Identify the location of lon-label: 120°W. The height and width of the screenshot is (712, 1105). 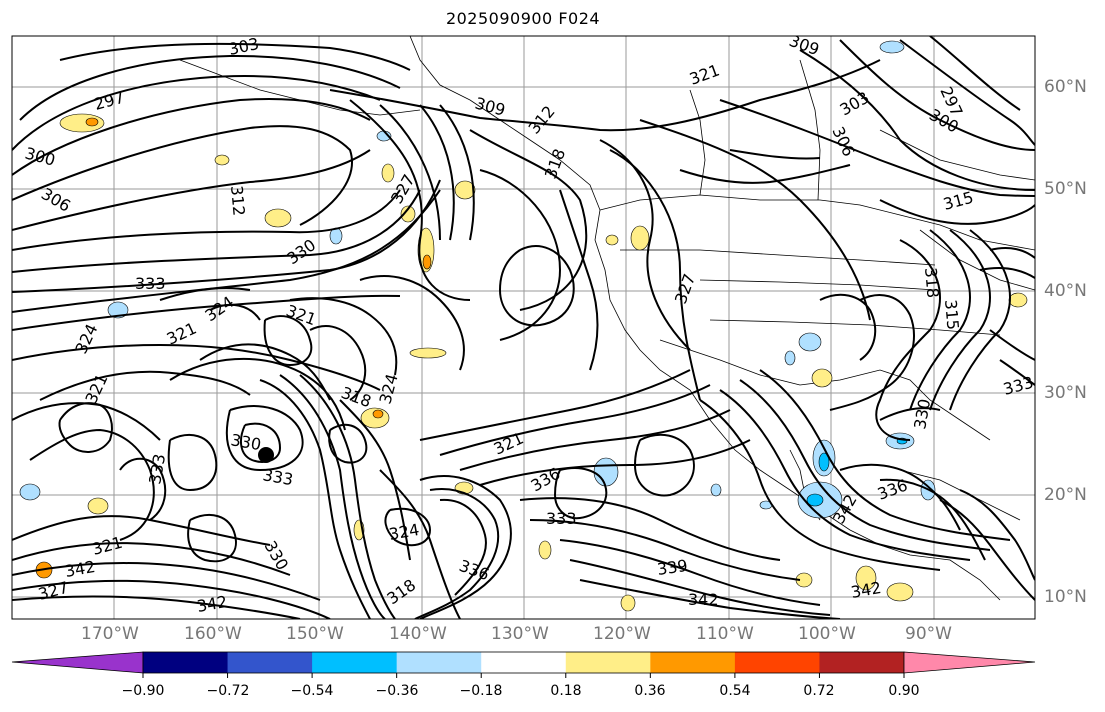
(622, 634).